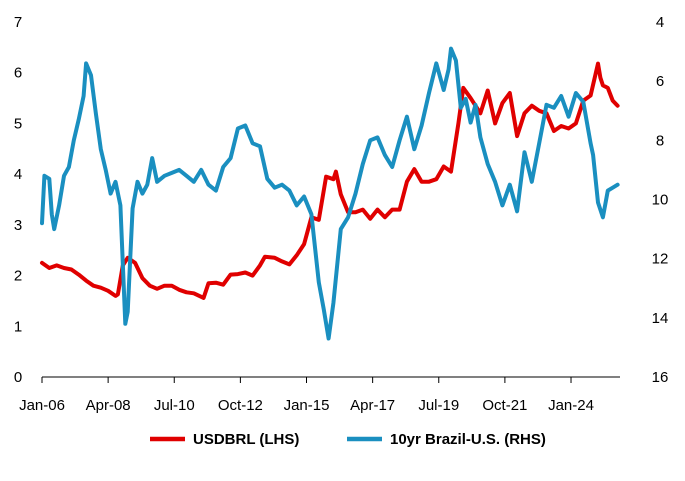 This screenshot has width=685, height=481. What do you see at coordinates (660, 140) in the screenshot?
I see `y-right-tick-label: 8` at bounding box center [660, 140].